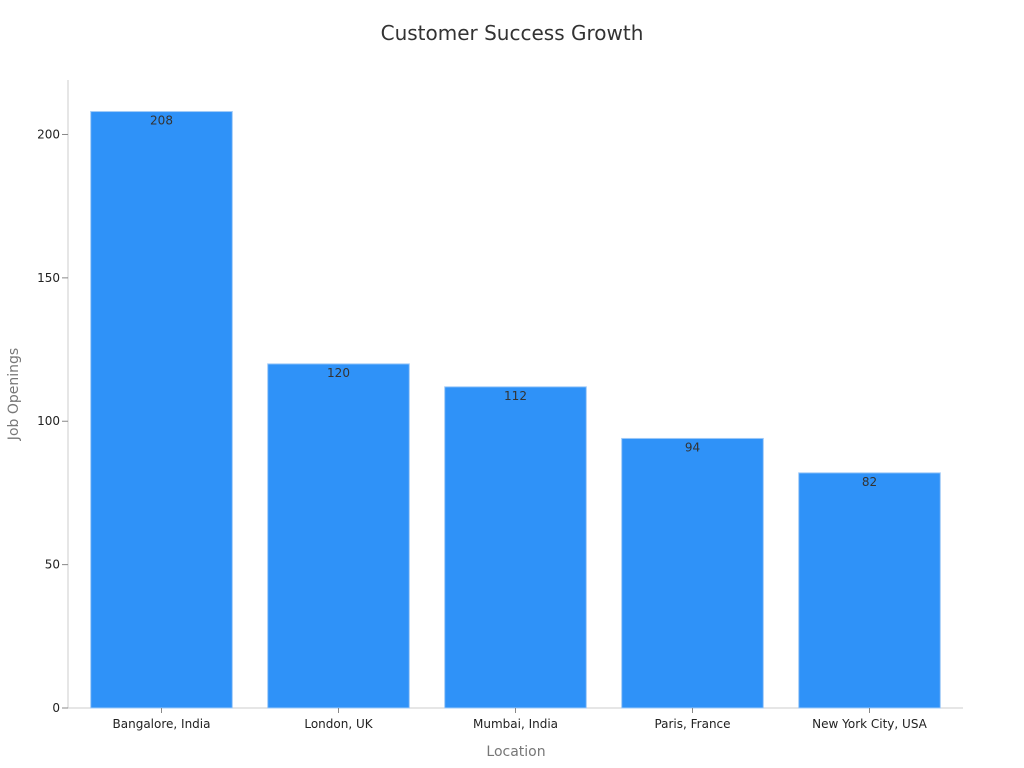 This screenshot has height=768, width=1024. I want to click on y-tick-label: 100, so click(48, 421).